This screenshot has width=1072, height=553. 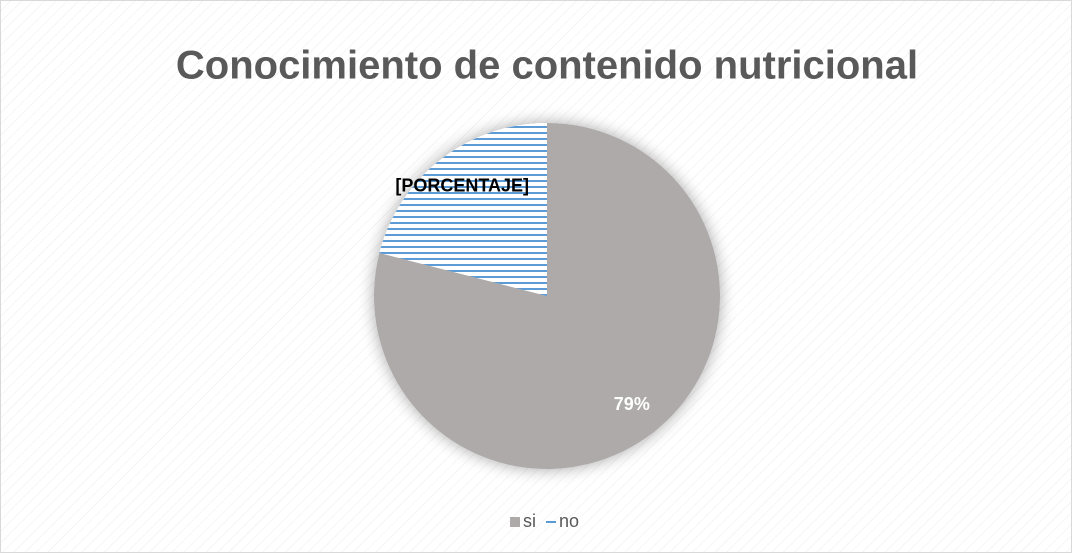 What do you see at coordinates (529, 521) in the screenshot?
I see `legend-label: si` at bounding box center [529, 521].